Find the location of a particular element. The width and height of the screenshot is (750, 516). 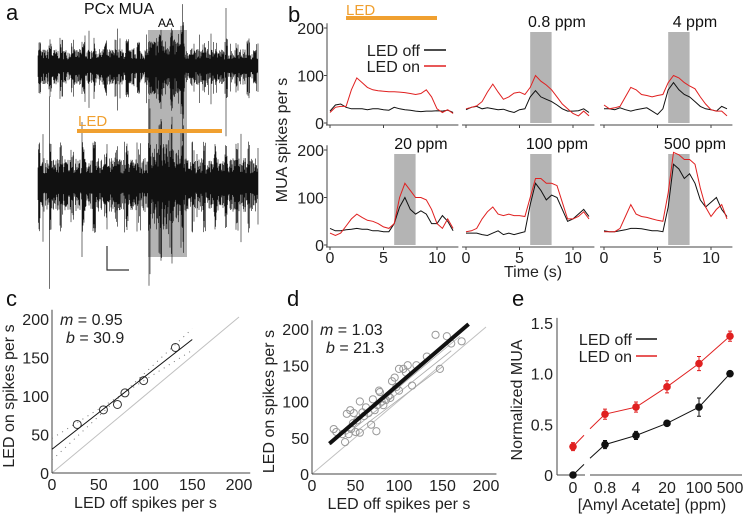

mua-waveform is located at coordinates (148, 192).